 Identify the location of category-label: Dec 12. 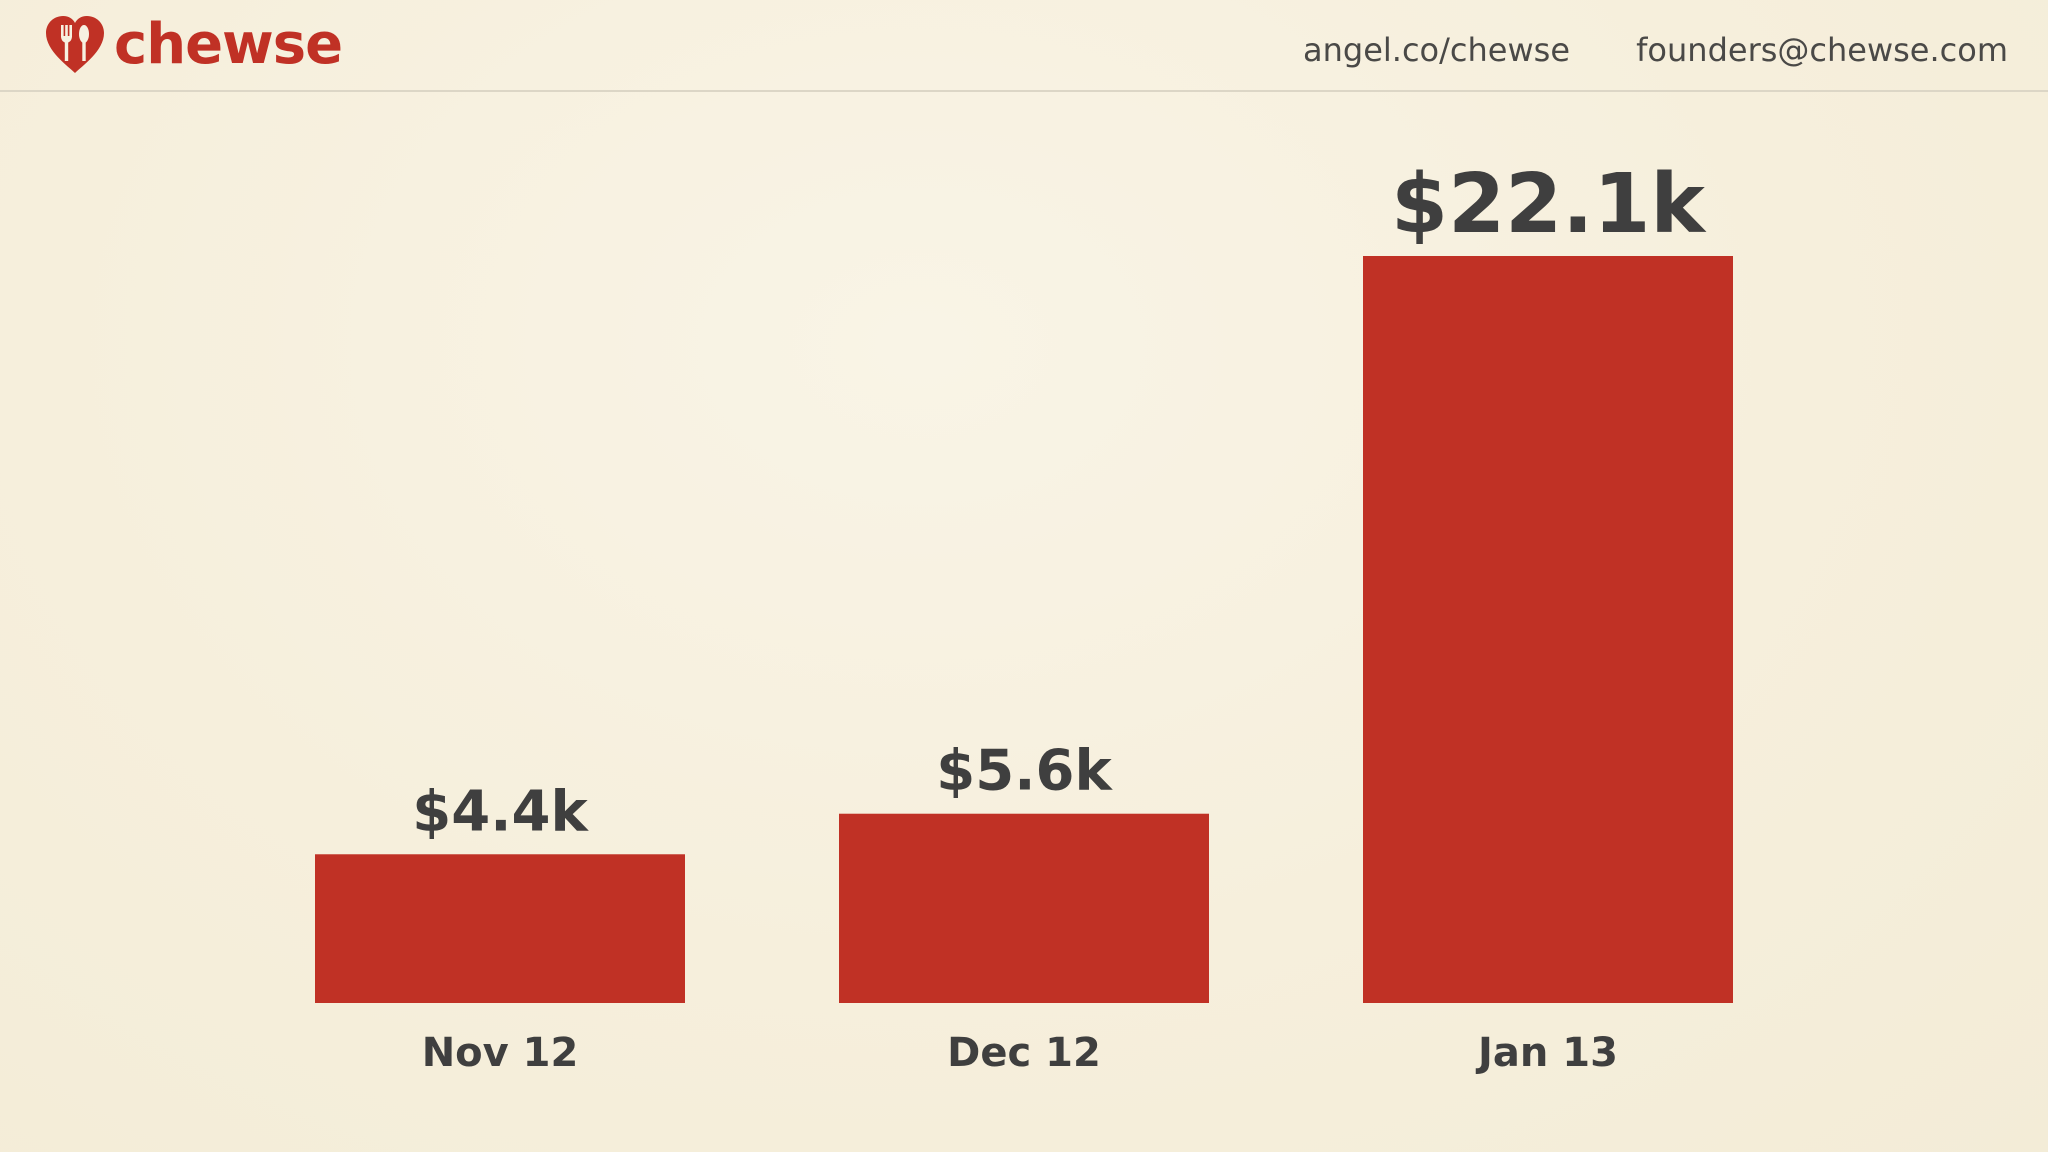
(1024, 1053).